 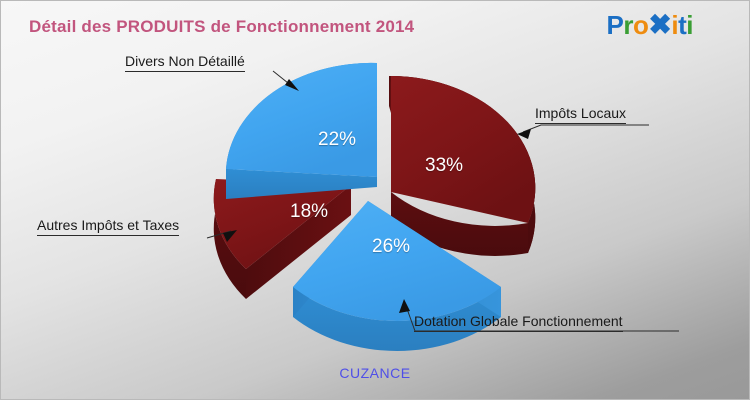 I want to click on logo-letter-t: t, so click(x=682, y=25).